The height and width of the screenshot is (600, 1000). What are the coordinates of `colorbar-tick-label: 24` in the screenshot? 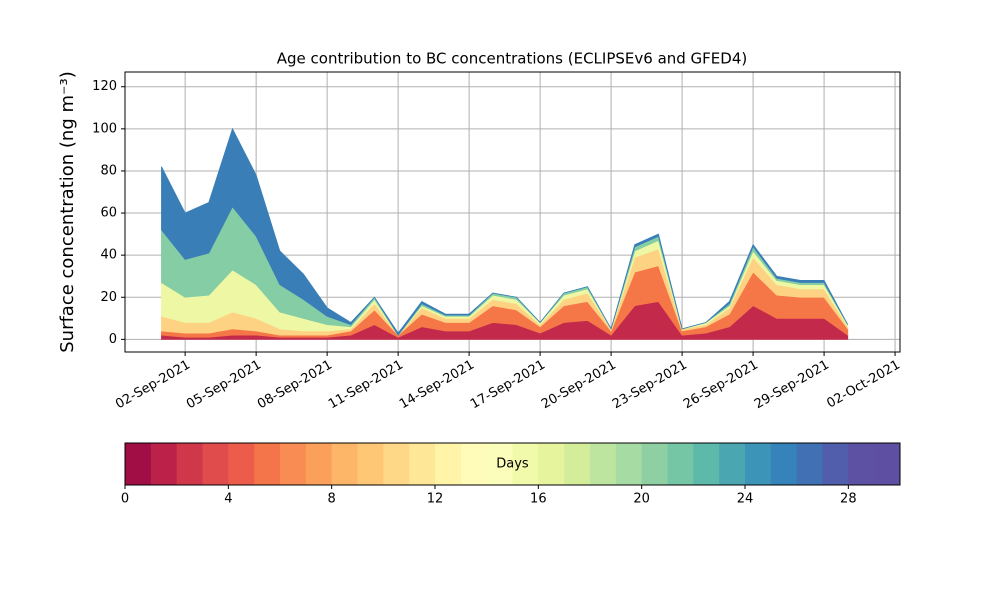 It's located at (745, 499).